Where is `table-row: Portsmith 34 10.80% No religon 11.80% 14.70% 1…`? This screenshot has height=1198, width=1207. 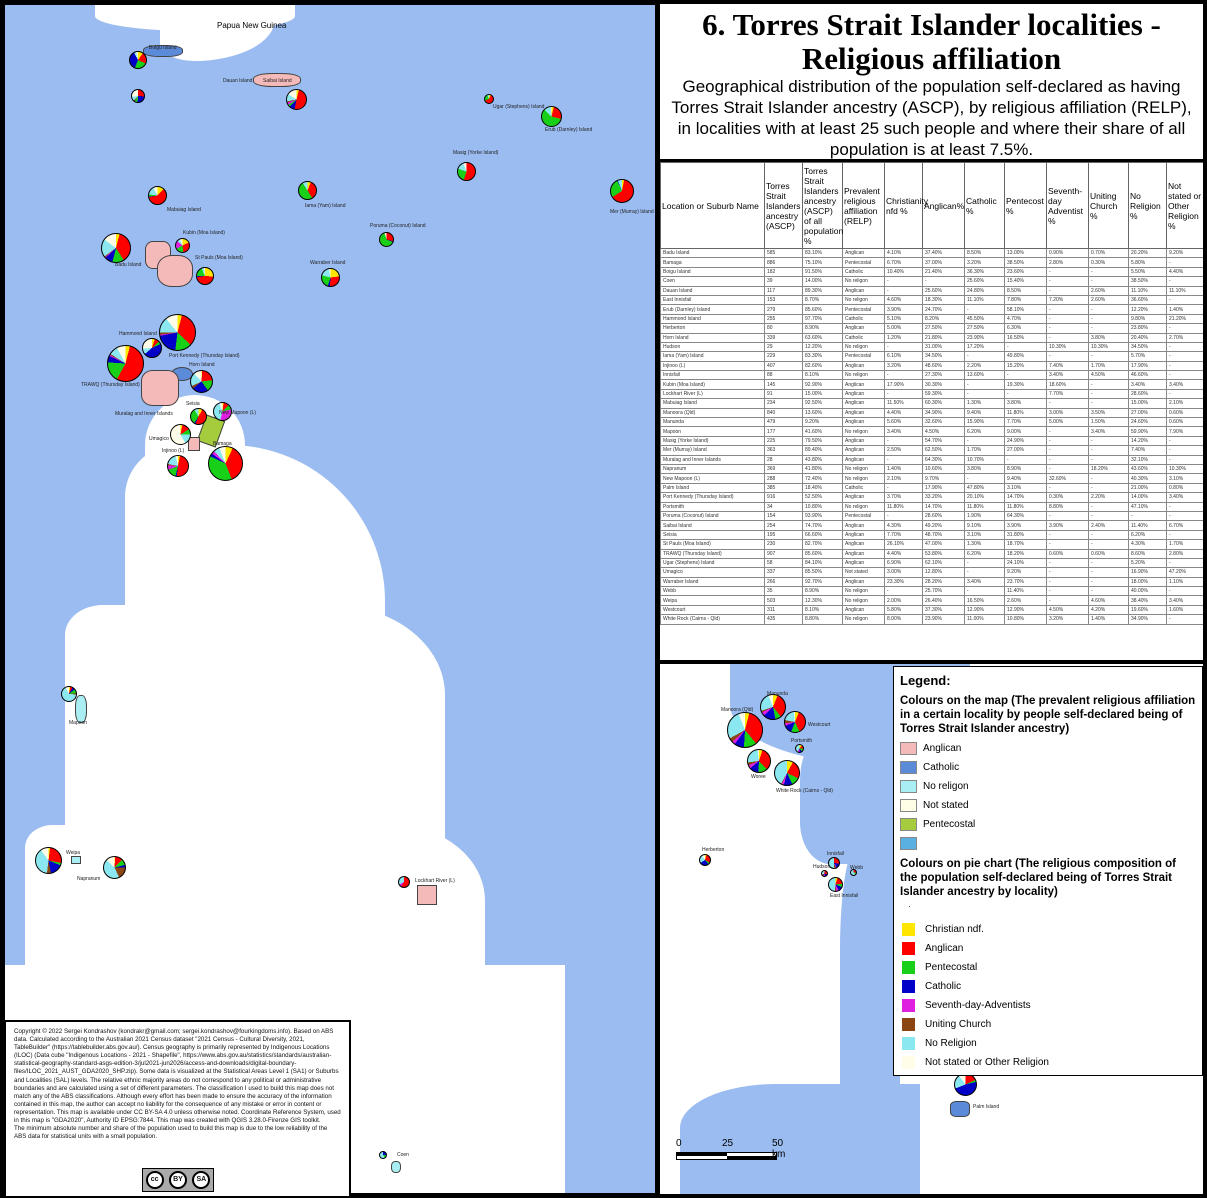
table-row: Portsmith 34 10.80% No religon 11.80% 14.70% 1… is located at coordinates (931, 506).